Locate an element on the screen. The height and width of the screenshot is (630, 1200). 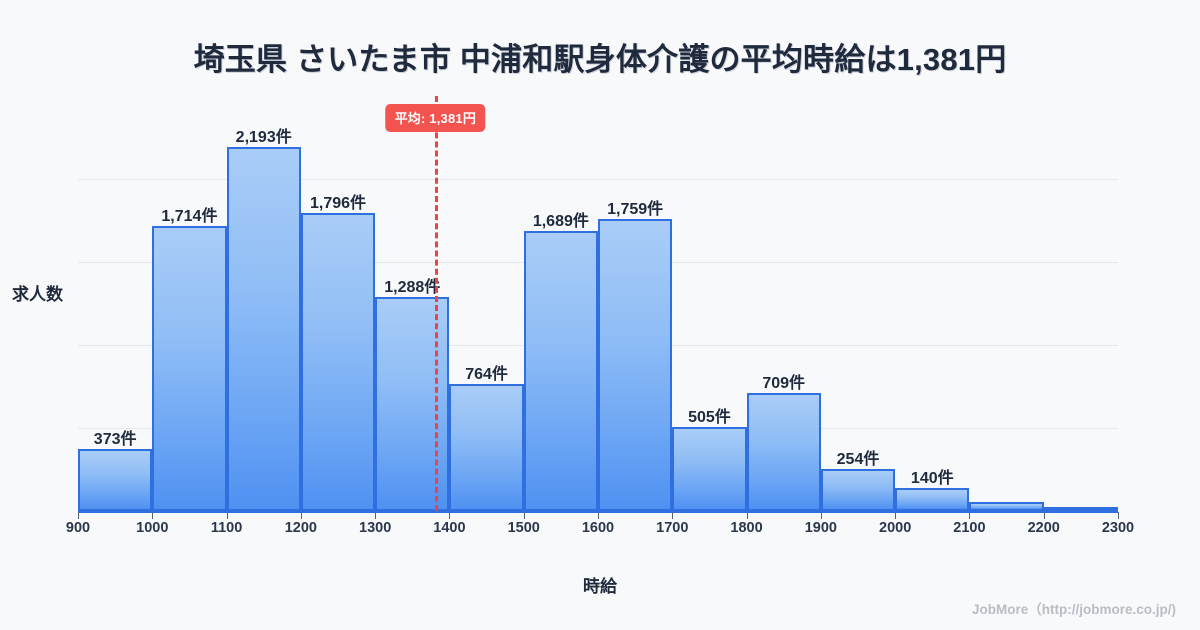
x-axis-tick-label: 900 is located at coordinates (78, 528).